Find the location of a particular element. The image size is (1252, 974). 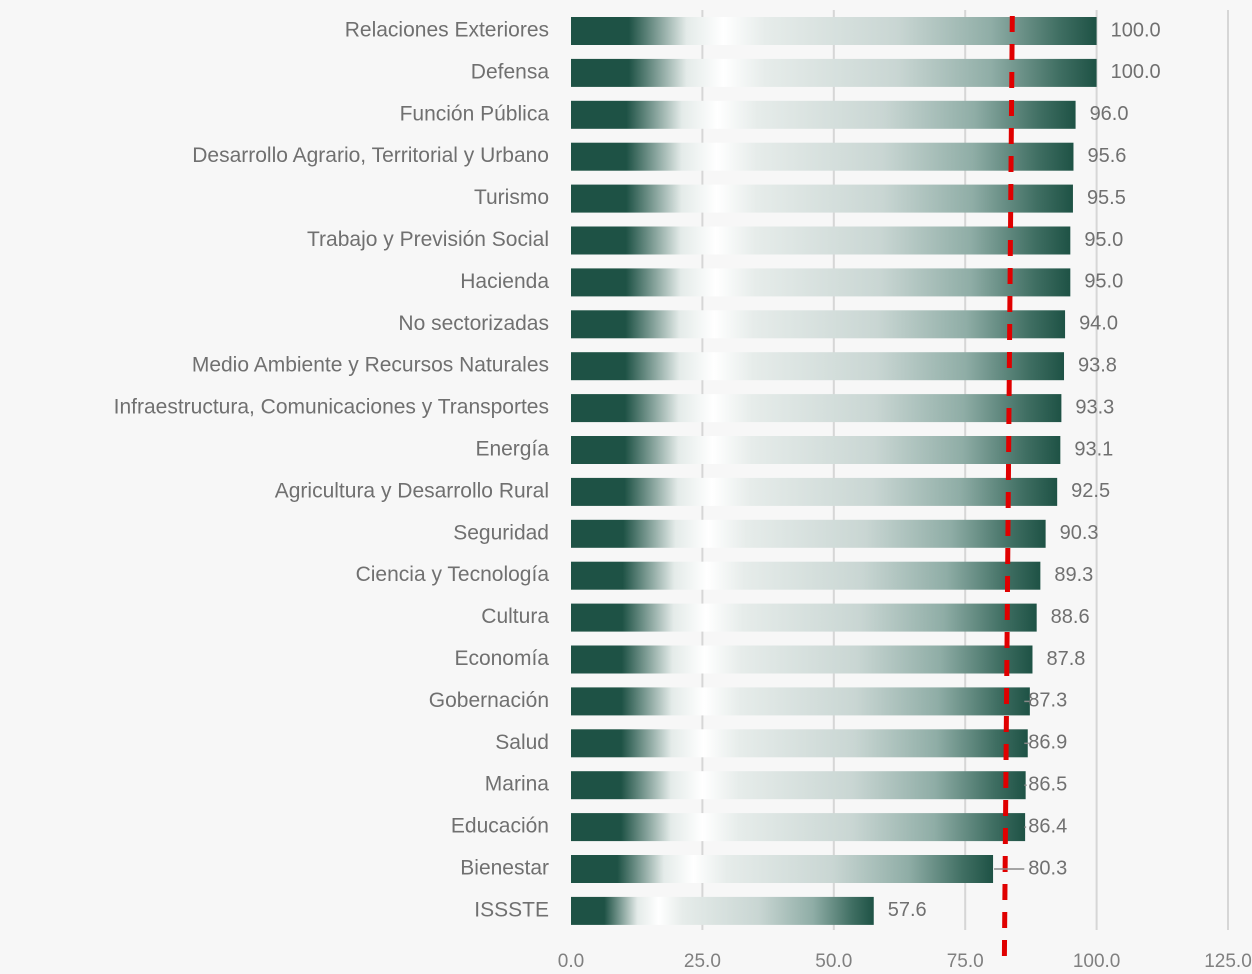

value-label: 95.5 is located at coordinates (1106, 198).